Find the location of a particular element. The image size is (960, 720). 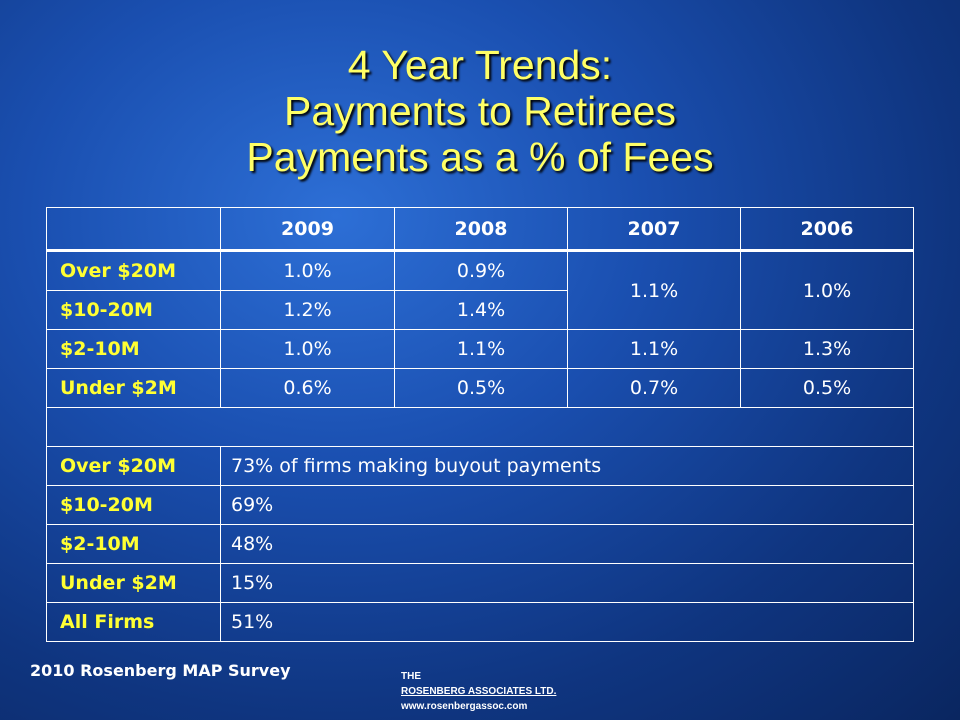

cell-2006: 1.3% is located at coordinates (827, 349).